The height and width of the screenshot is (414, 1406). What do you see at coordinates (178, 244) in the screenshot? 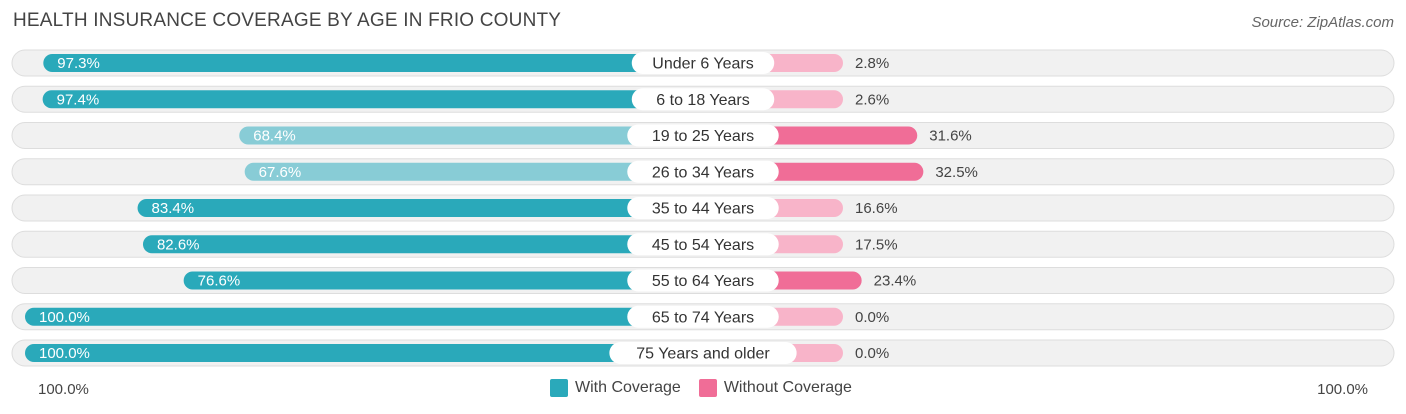
I see `with-coverage-value-label: 82.6%` at bounding box center [178, 244].